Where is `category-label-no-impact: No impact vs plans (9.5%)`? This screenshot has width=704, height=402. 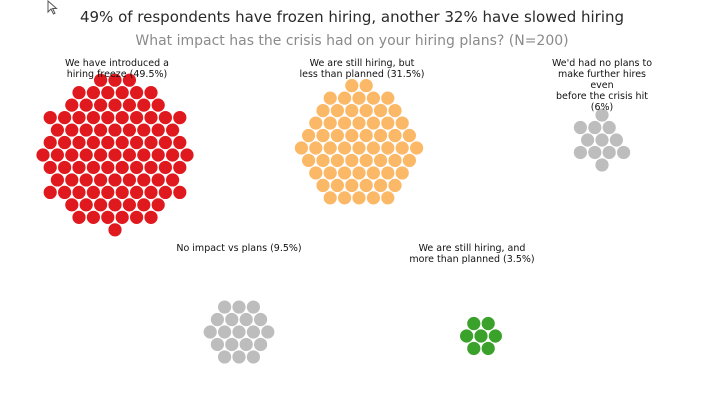 category-label-no-impact: No impact vs plans (9.5%) is located at coordinates (239, 248).